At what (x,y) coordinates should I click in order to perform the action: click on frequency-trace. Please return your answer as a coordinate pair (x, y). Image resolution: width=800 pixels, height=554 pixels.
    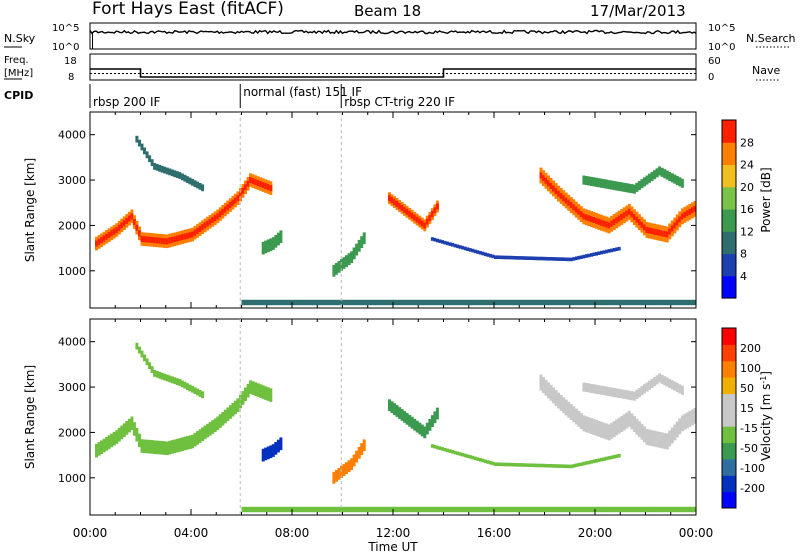
    Looking at the image, I should click on (393, 73).